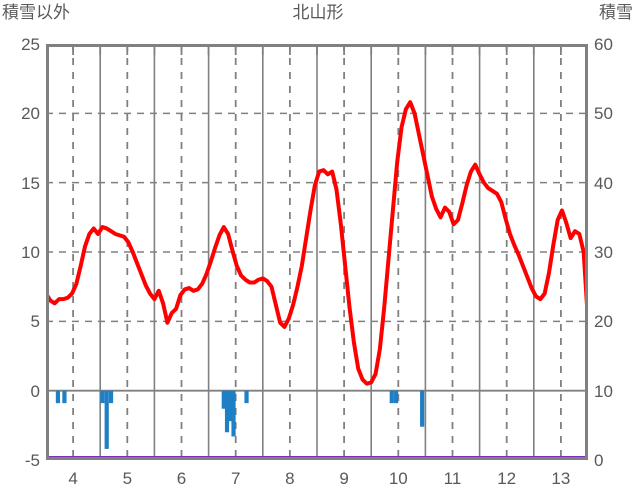 Image resolution: width=636 pixels, height=501 pixels. What do you see at coordinates (30, 114) in the screenshot?
I see `y-tick-left-20: 20` at bounding box center [30, 114].